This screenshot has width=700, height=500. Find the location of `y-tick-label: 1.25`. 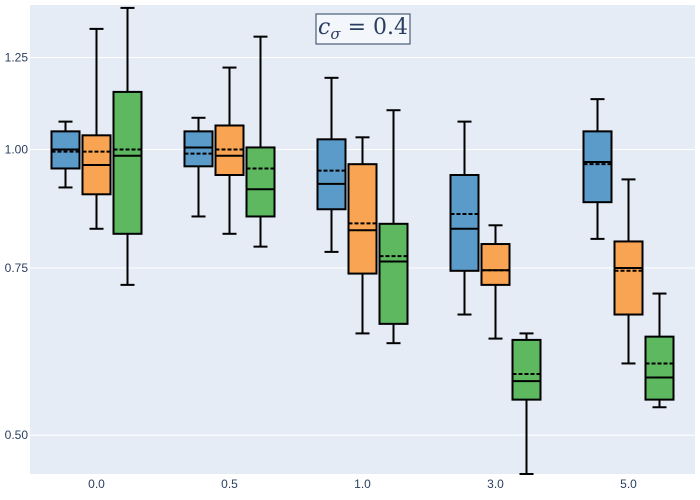

y-tick-label: 1.25 is located at coordinates (17, 58).